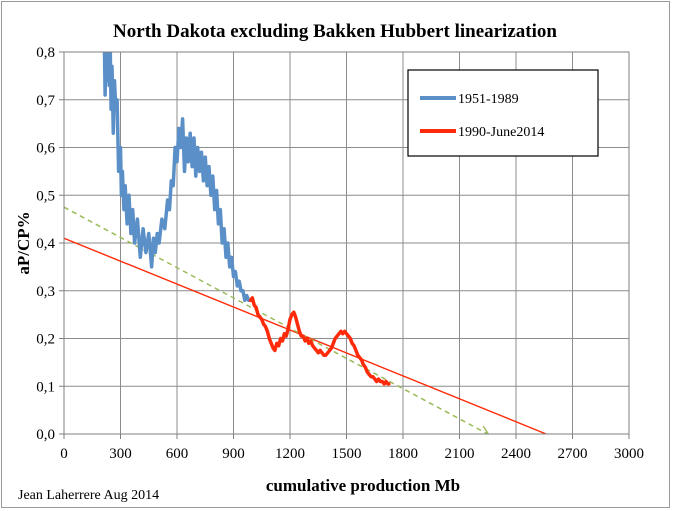  Describe the element at coordinates (45, 387) in the screenshot. I see `y-tick-label: 0,1` at that location.